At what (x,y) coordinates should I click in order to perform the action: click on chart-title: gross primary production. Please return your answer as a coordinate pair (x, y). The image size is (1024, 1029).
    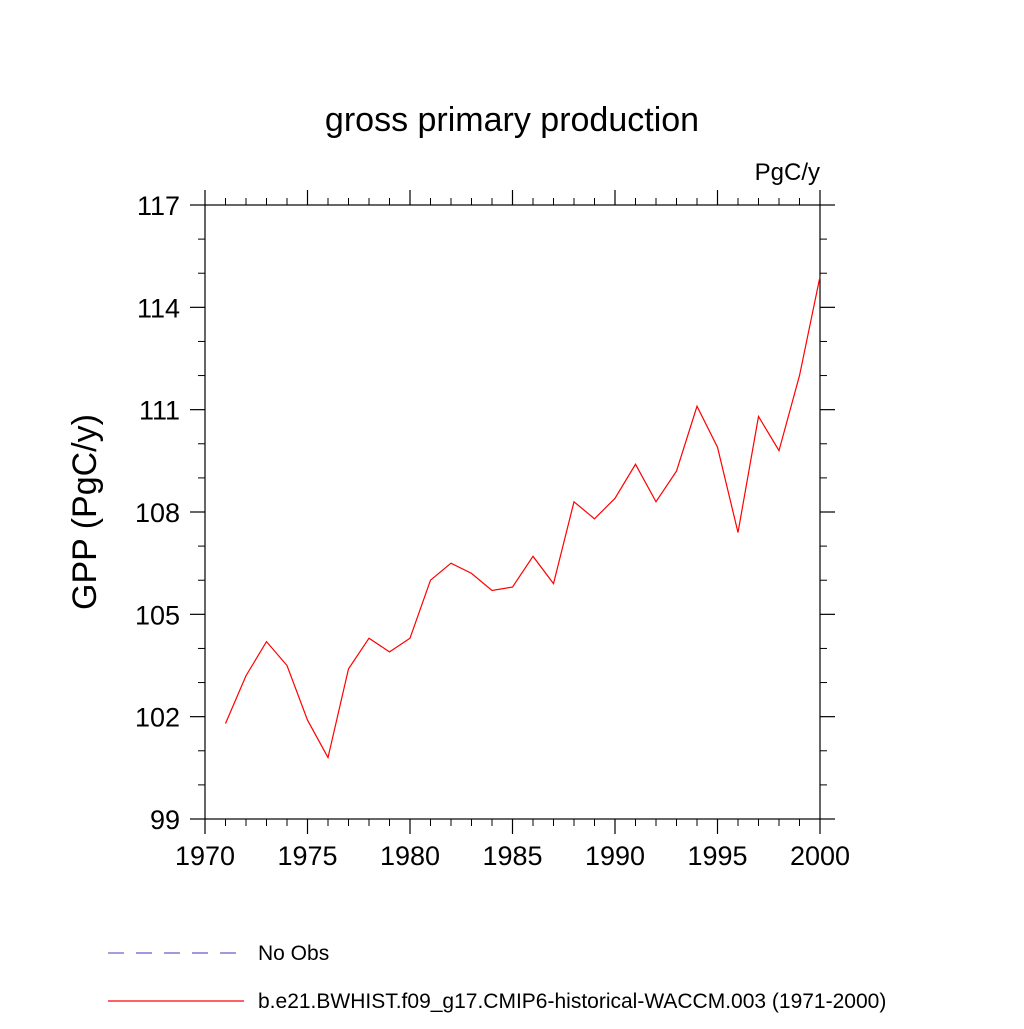
    Looking at the image, I should click on (512, 120).